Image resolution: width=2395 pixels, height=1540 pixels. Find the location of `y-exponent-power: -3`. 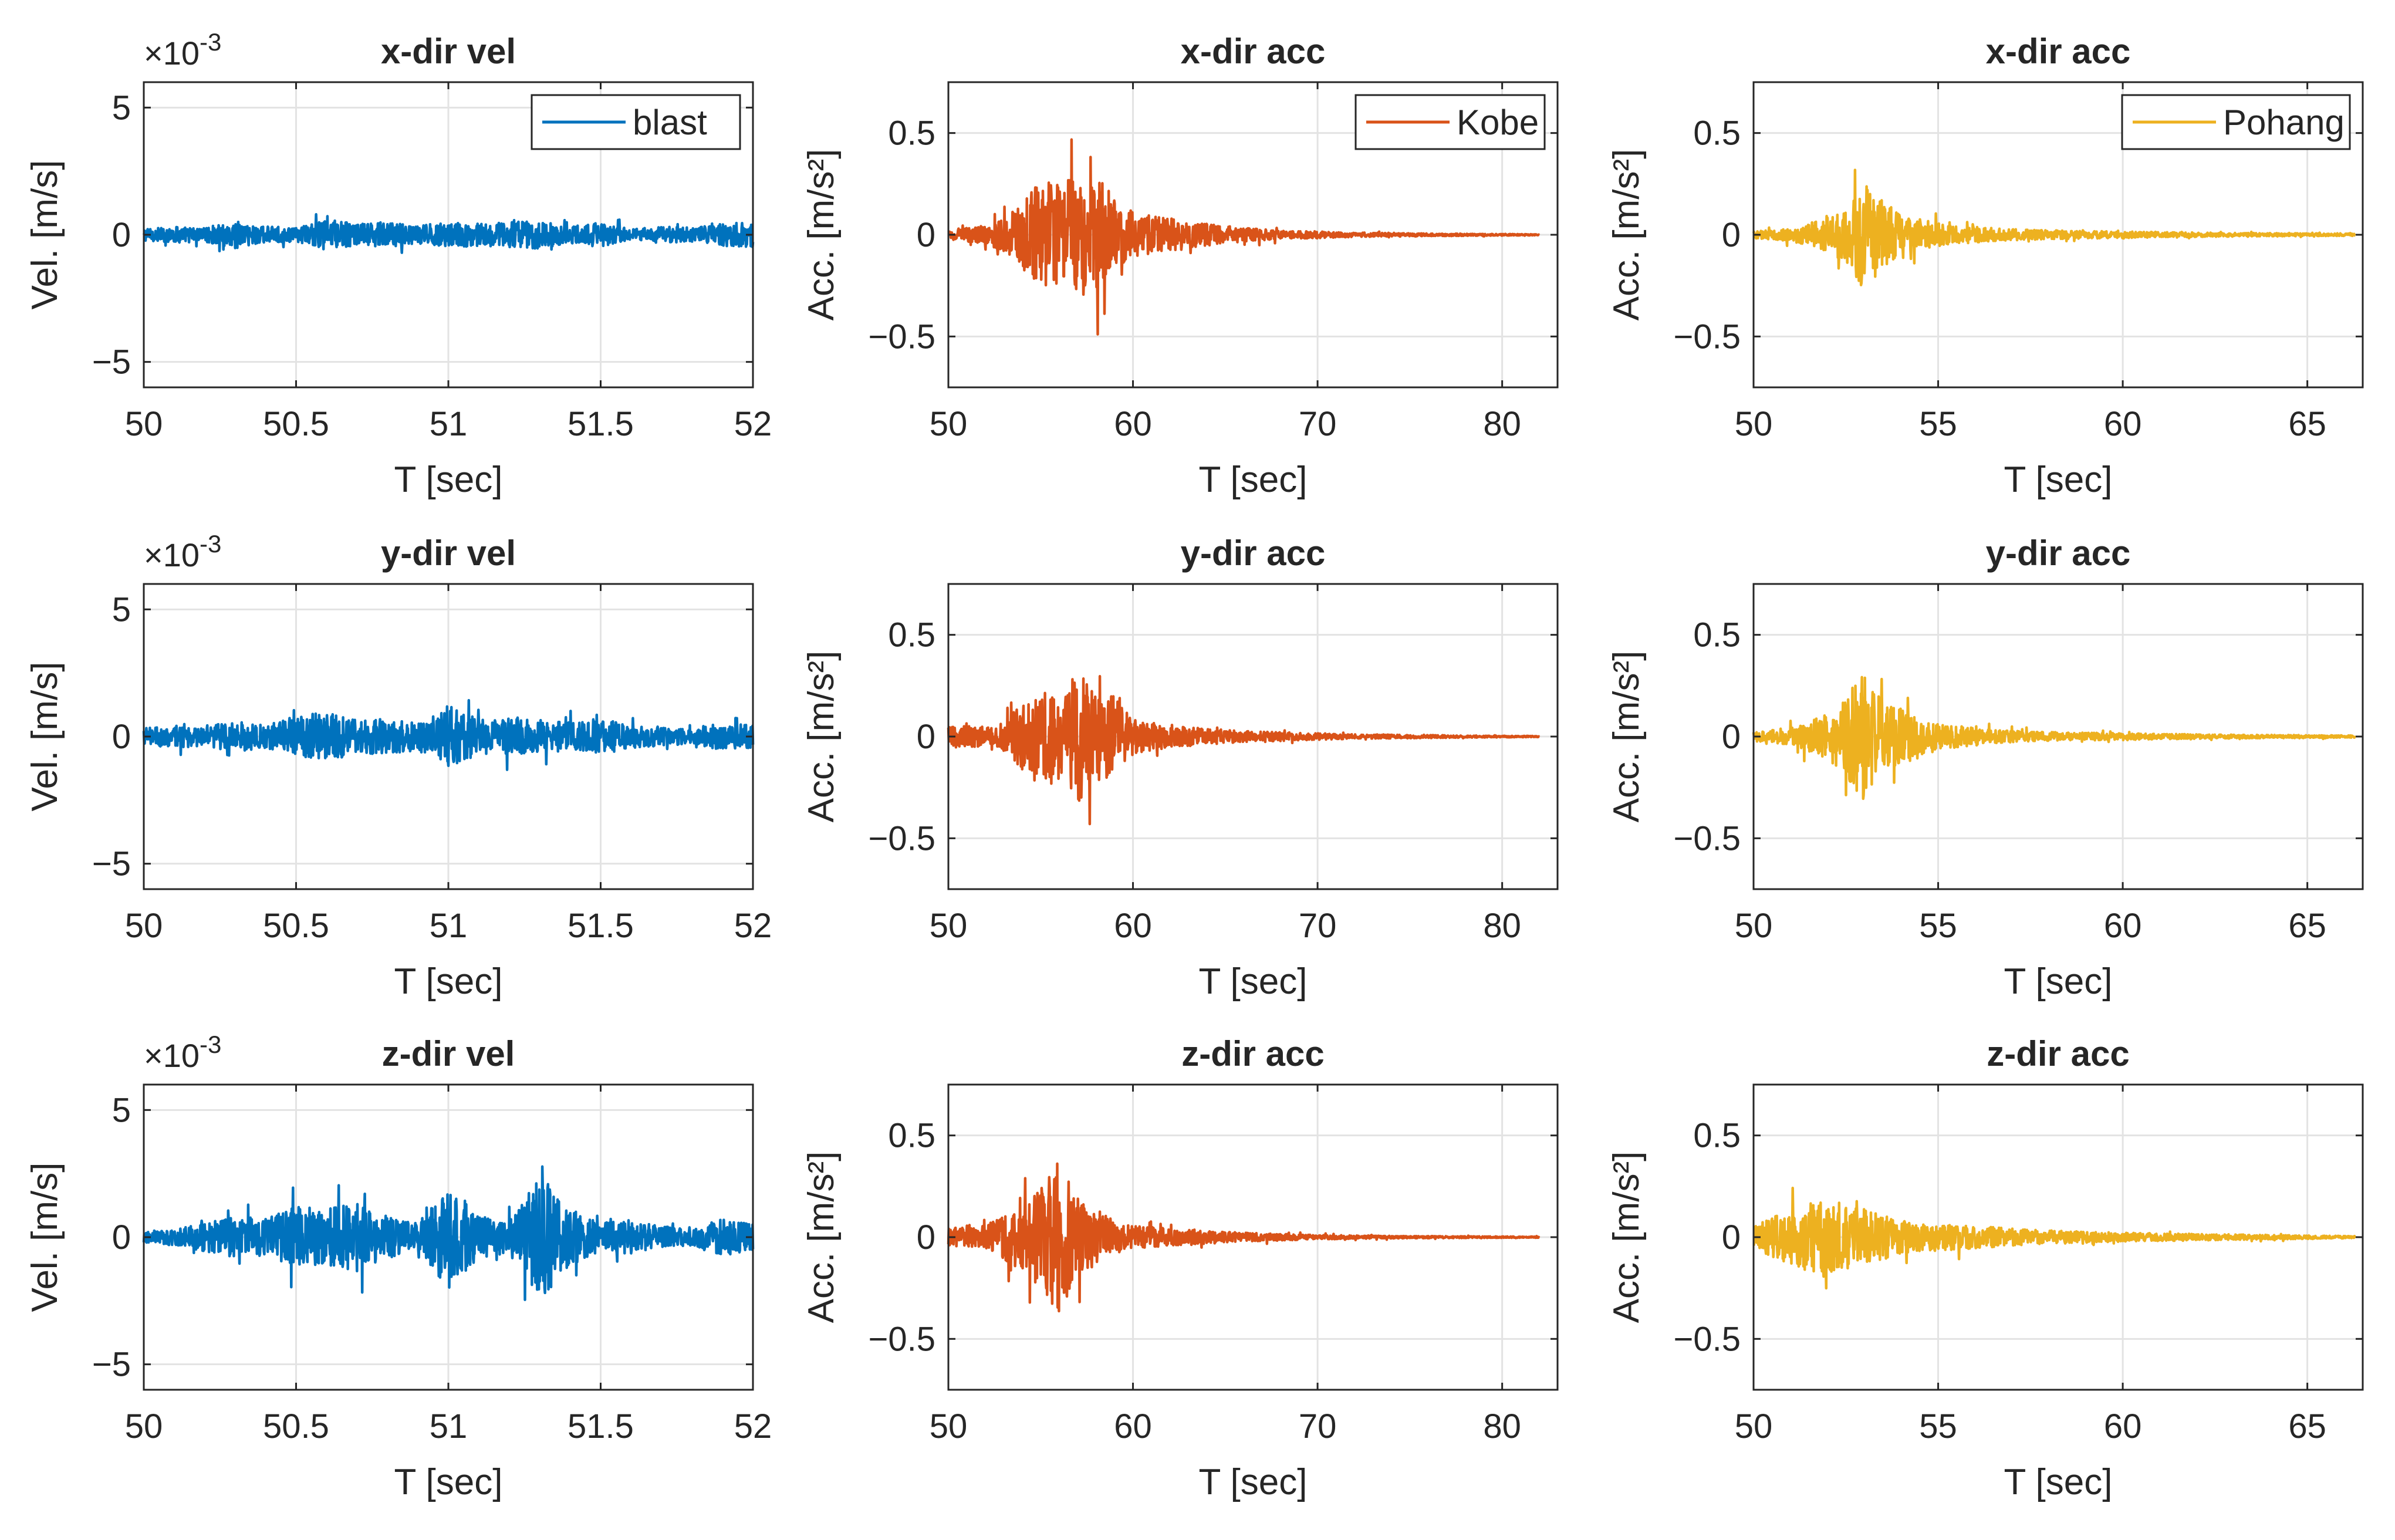

y-exponent-power: -3 is located at coordinates (210, 42).